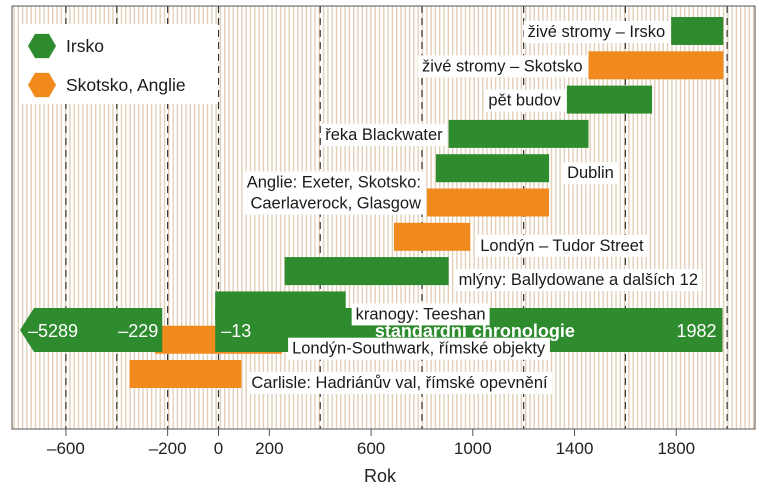 This screenshot has height=500, width=765. I want to click on x-axis: –600 –200 0 200 600 1000 1400 1800, so click(371, 443).